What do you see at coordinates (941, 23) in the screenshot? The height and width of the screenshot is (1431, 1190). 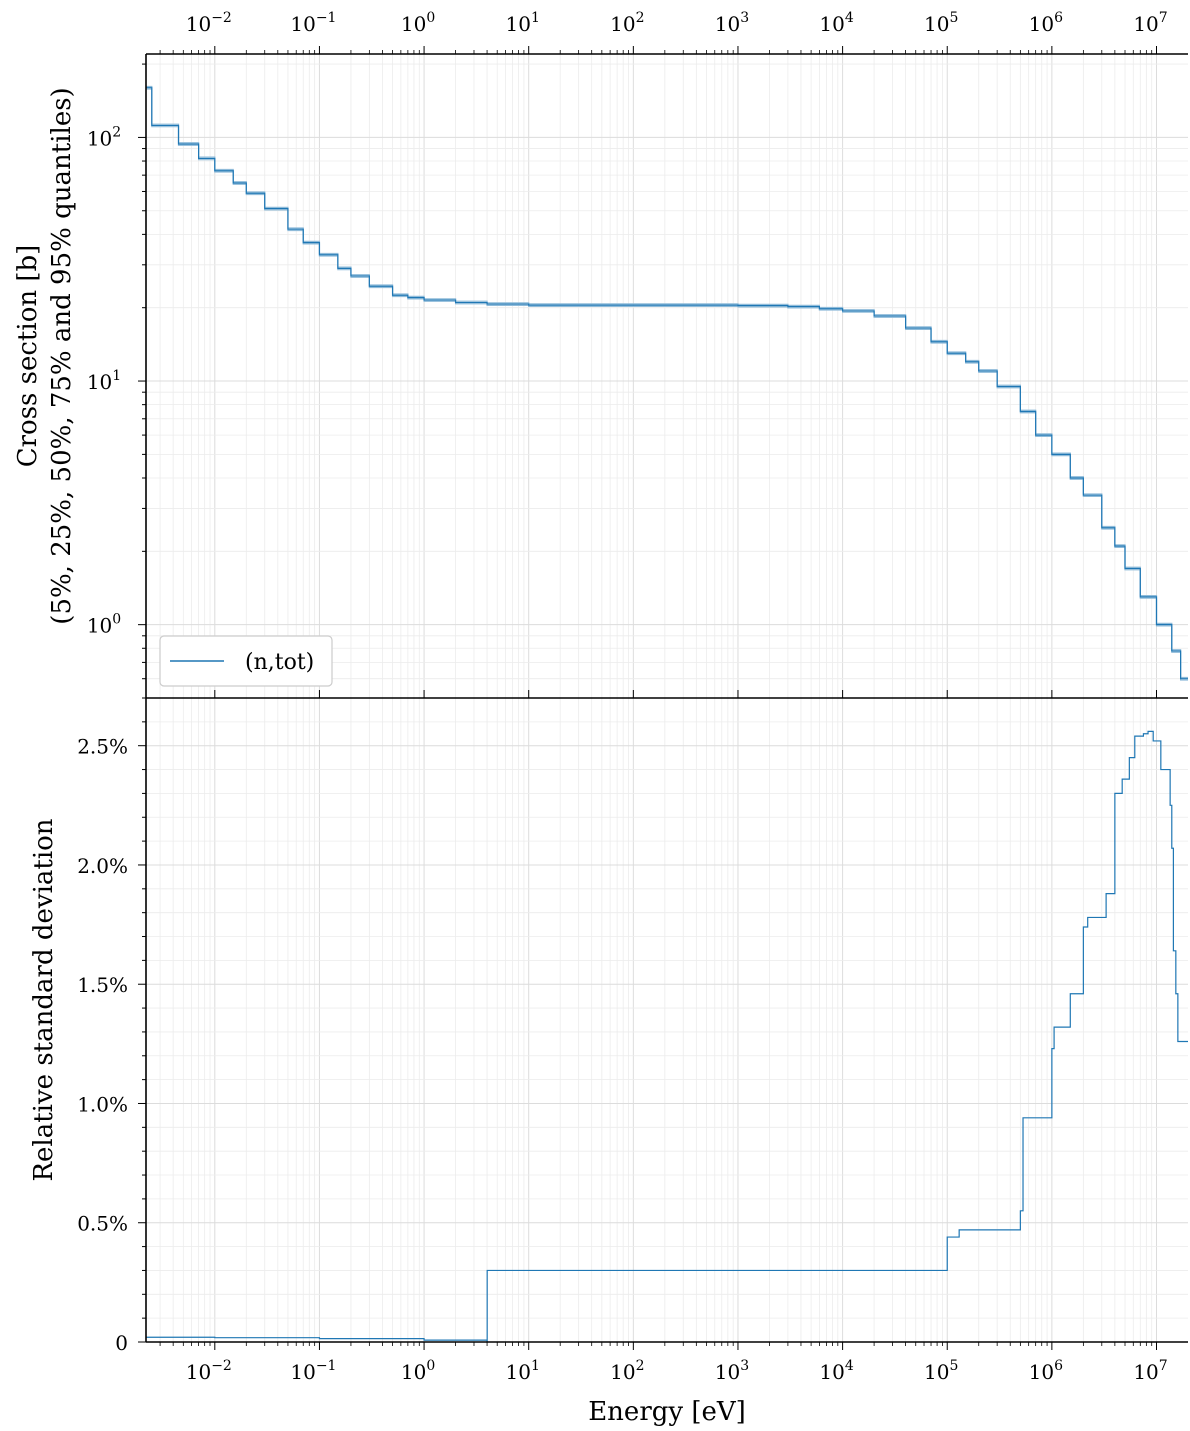 I see `top-x-tick-label: 10⁵` at bounding box center [941, 23].